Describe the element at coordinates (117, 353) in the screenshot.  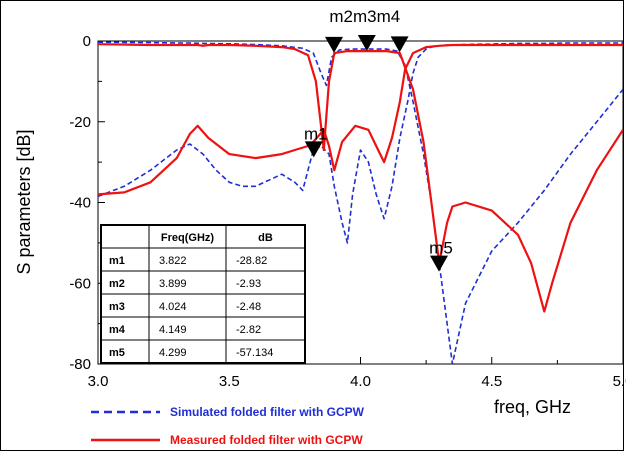
I see `table-cell: m5` at that location.